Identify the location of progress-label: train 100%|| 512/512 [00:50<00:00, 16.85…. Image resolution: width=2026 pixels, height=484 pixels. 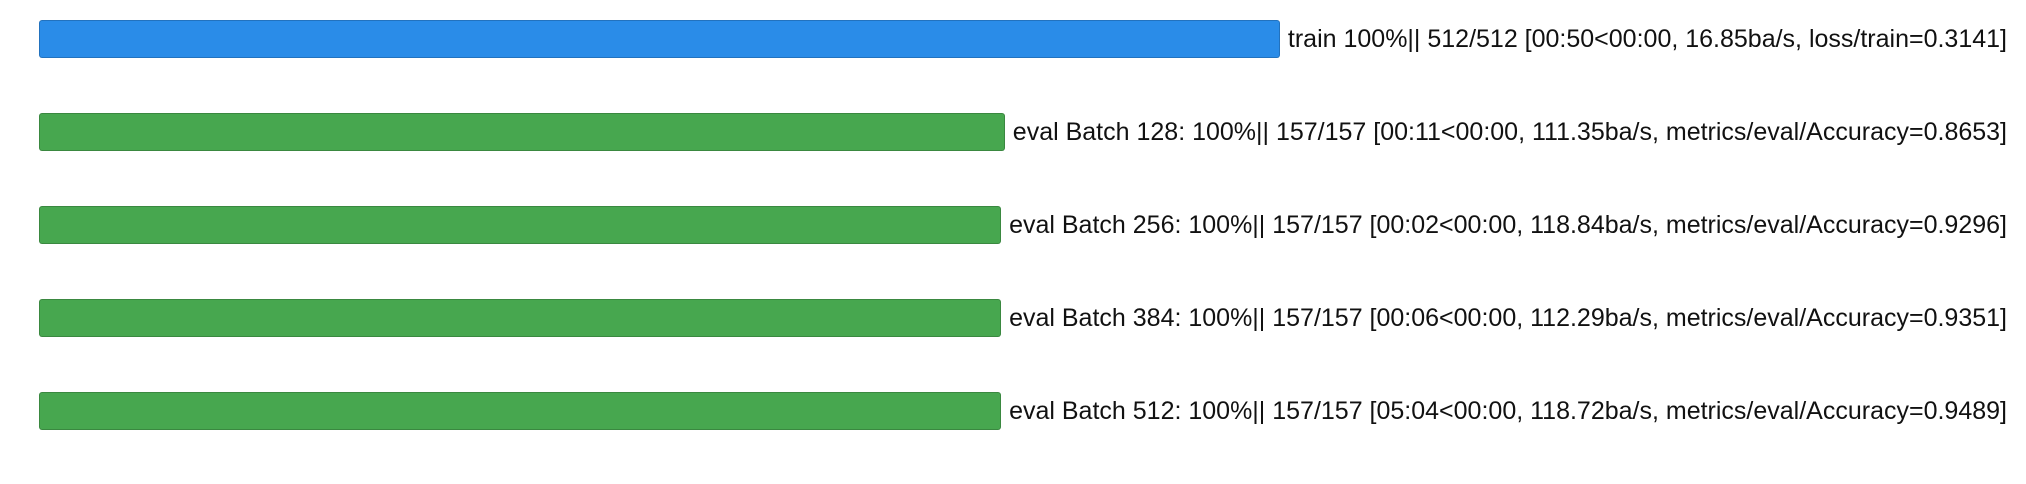
(1647, 38).